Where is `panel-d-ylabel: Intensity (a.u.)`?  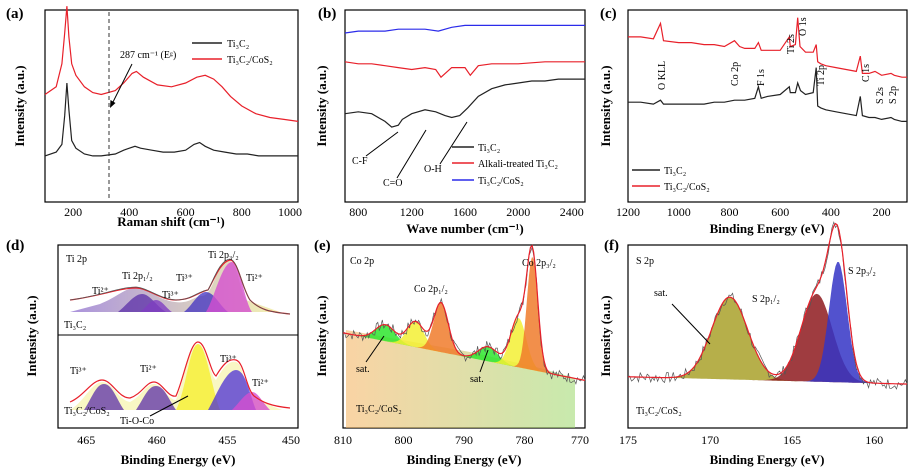
panel-d-ylabel: Intensity (a.u.) is located at coordinates (31, 335).